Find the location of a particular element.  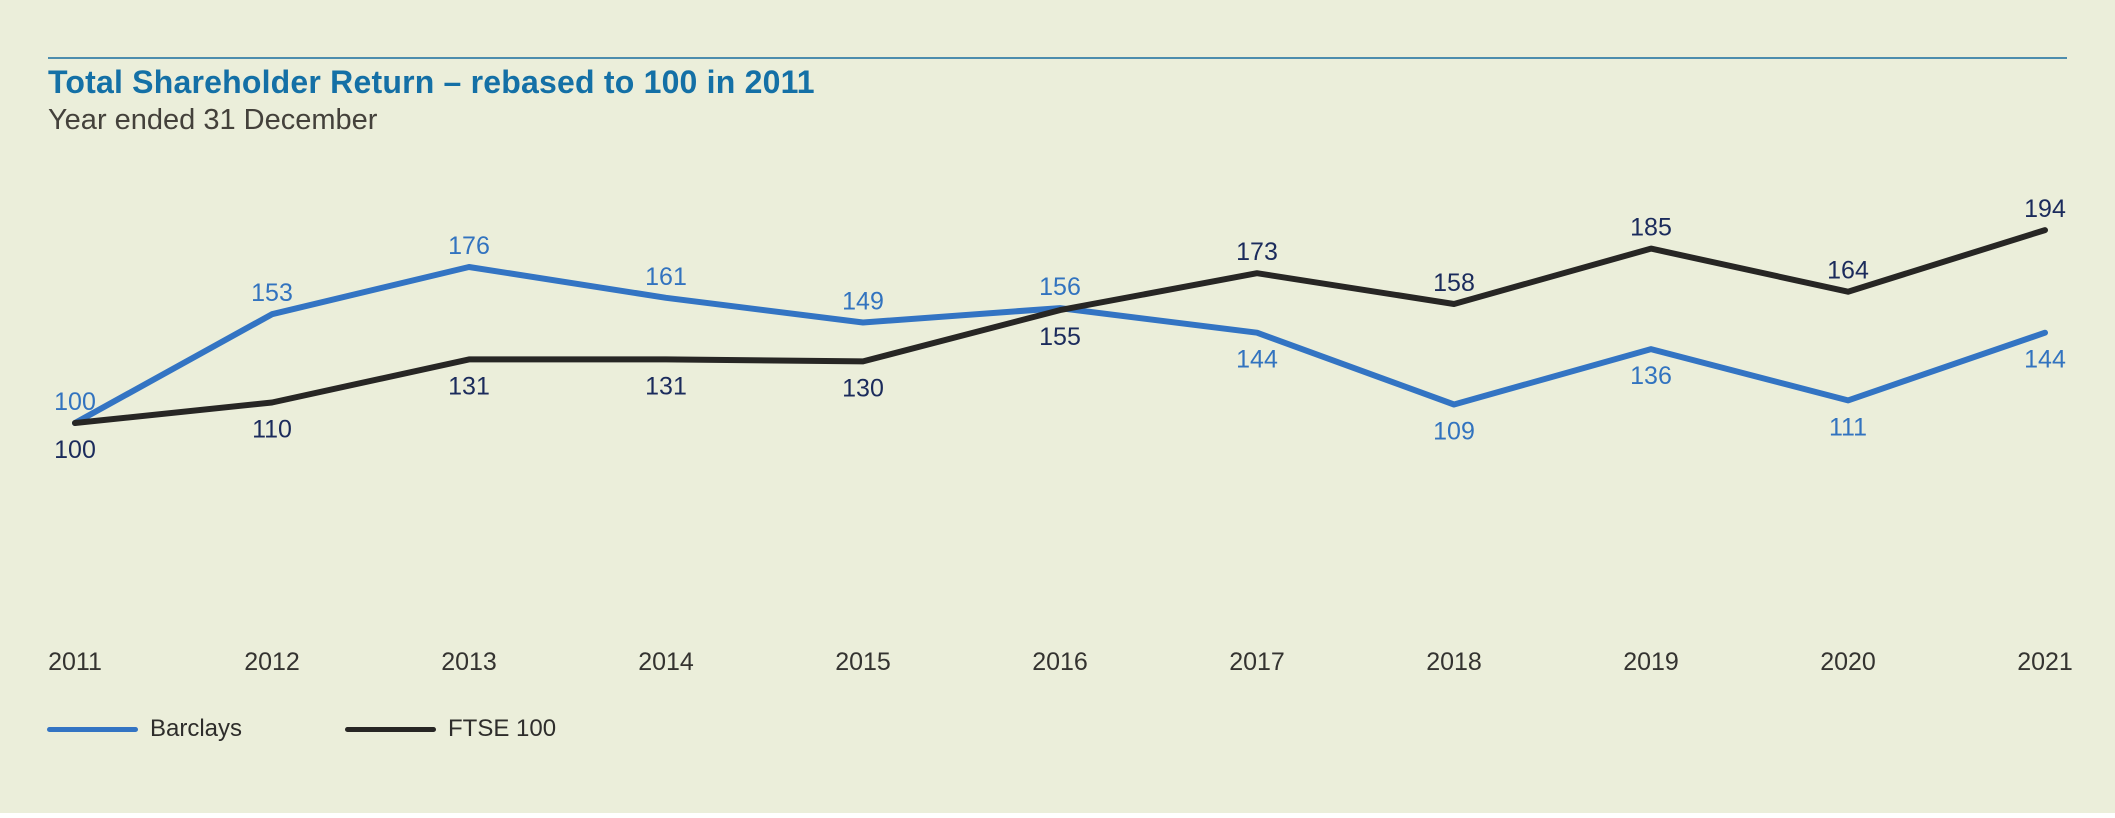

x-axis-label: 2016 is located at coordinates (1060, 662).